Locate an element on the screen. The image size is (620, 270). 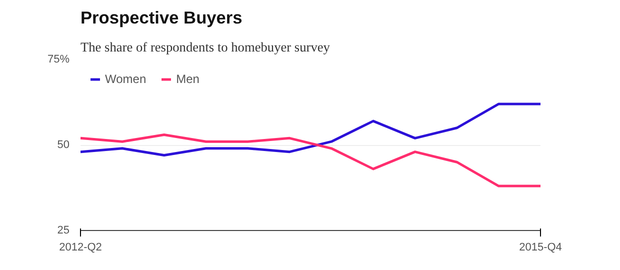
y-tick-label: 25 is located at coordinates (63, 230).